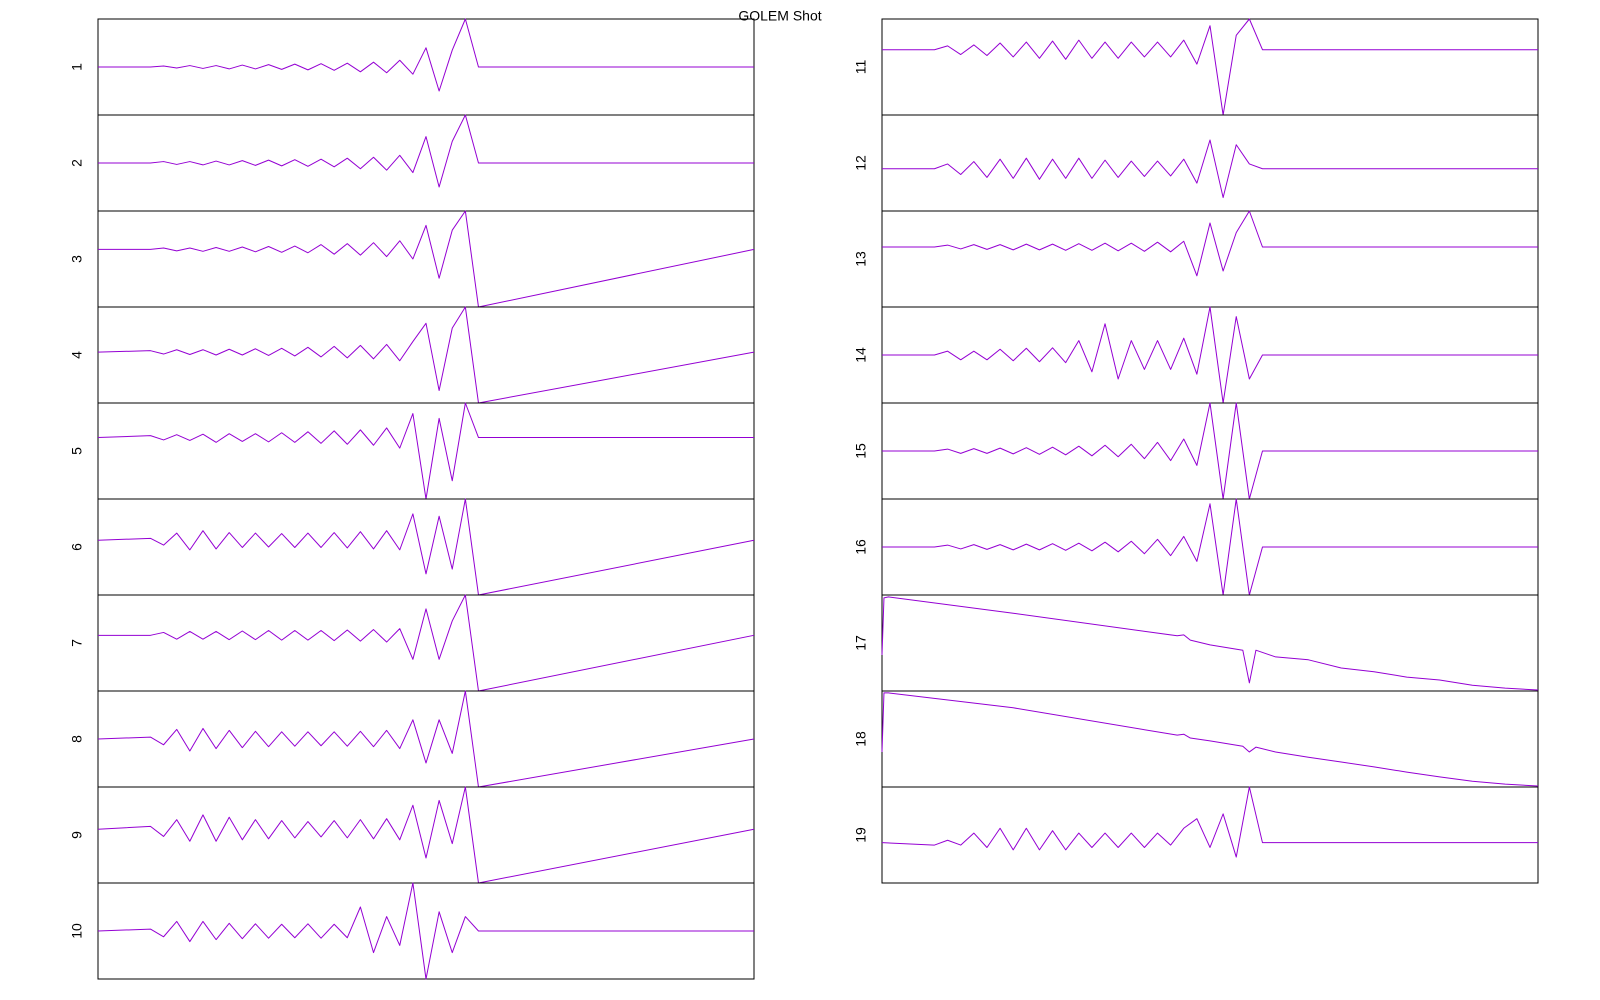 Image resolution: width=1600 pixels, height=1000 pixels. What do you see at coordinates (77, 259) in the screenshot?
I see `panel-label: 3` at bounding box center [77, 259].